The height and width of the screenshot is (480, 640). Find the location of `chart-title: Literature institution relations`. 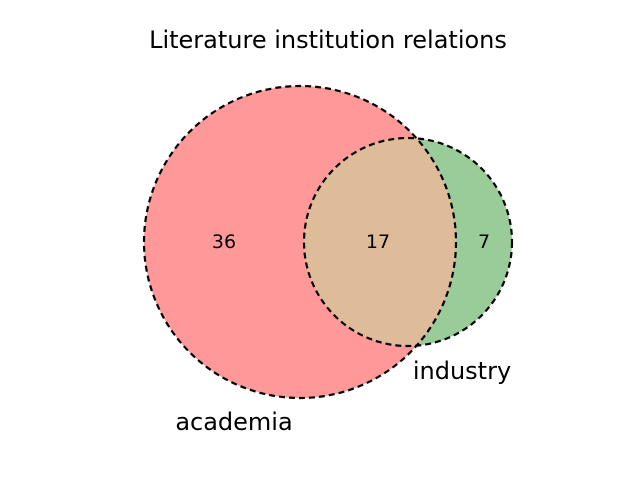

chart-title: Literature institution relations is located at coordinates (328, 40).